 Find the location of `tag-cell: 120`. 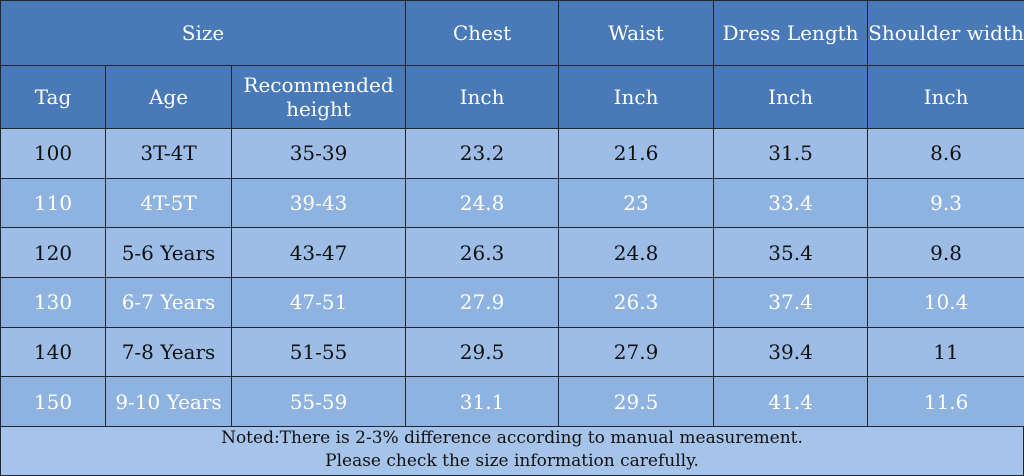

tag-cell: 120 is located at coordinates (53, 253).